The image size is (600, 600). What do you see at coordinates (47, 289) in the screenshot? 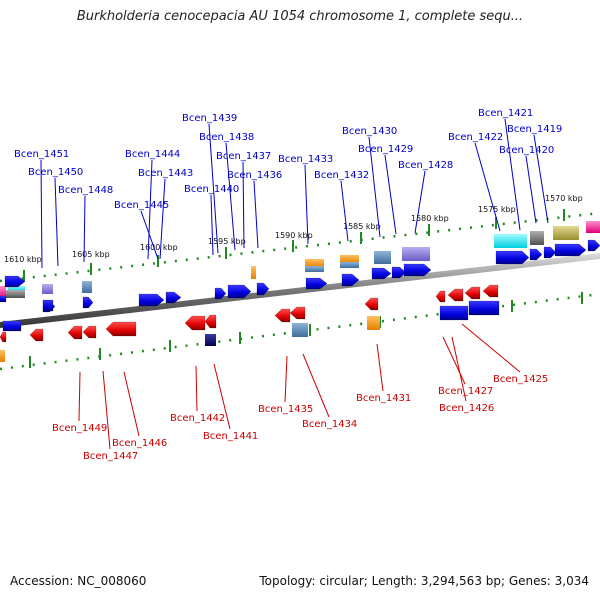
I see `purple-feature` at bounding box center [47, 289].